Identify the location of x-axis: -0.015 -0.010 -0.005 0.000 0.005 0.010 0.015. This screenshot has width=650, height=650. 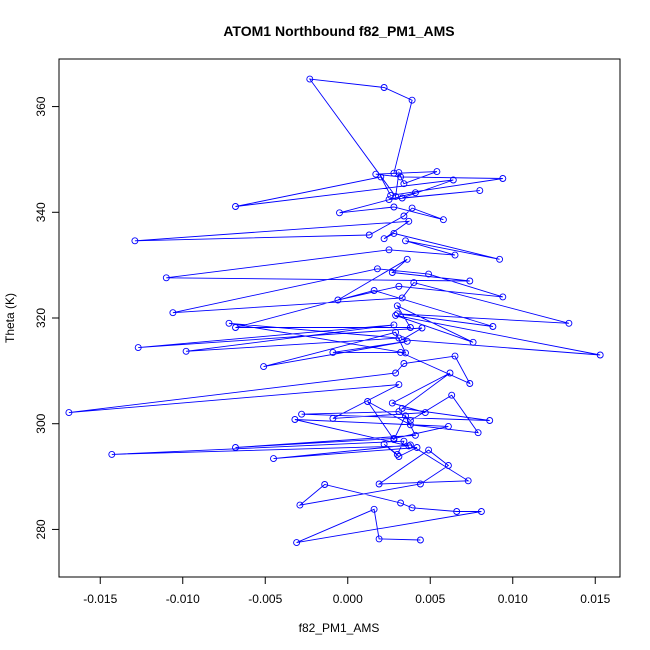
(347, 591).